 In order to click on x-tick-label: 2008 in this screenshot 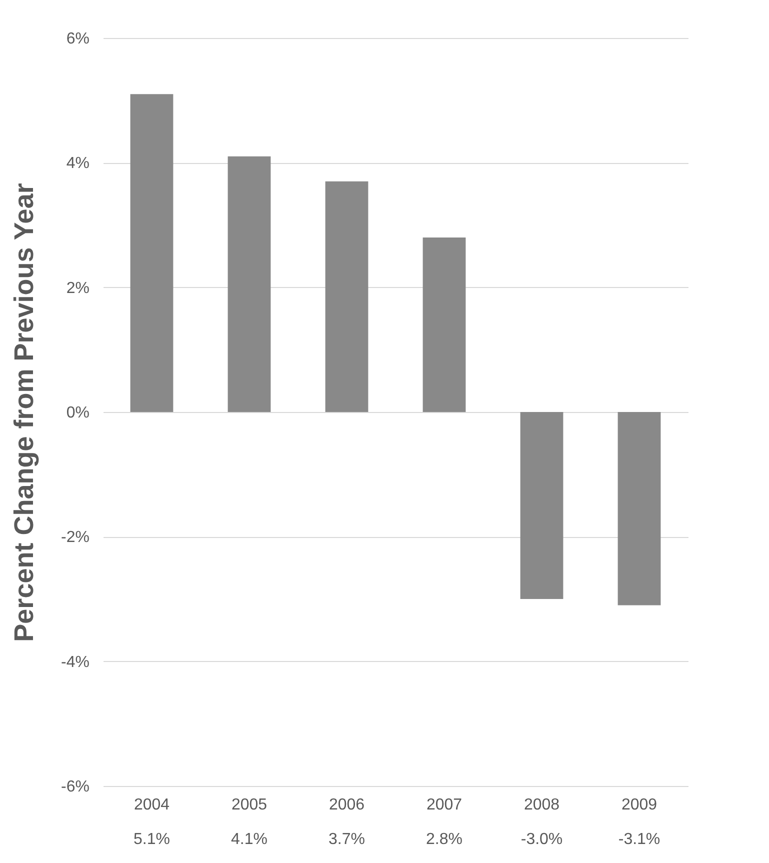, I will do `click(542, 805)`.